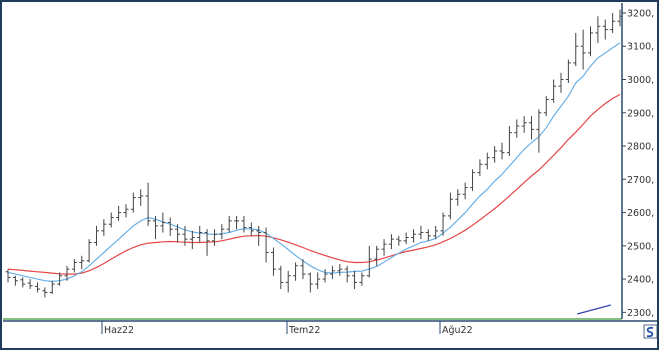 The height and width of the screenshot is (350, 659). I want to click on y-tick-label: 2600,, so click(640, 213).